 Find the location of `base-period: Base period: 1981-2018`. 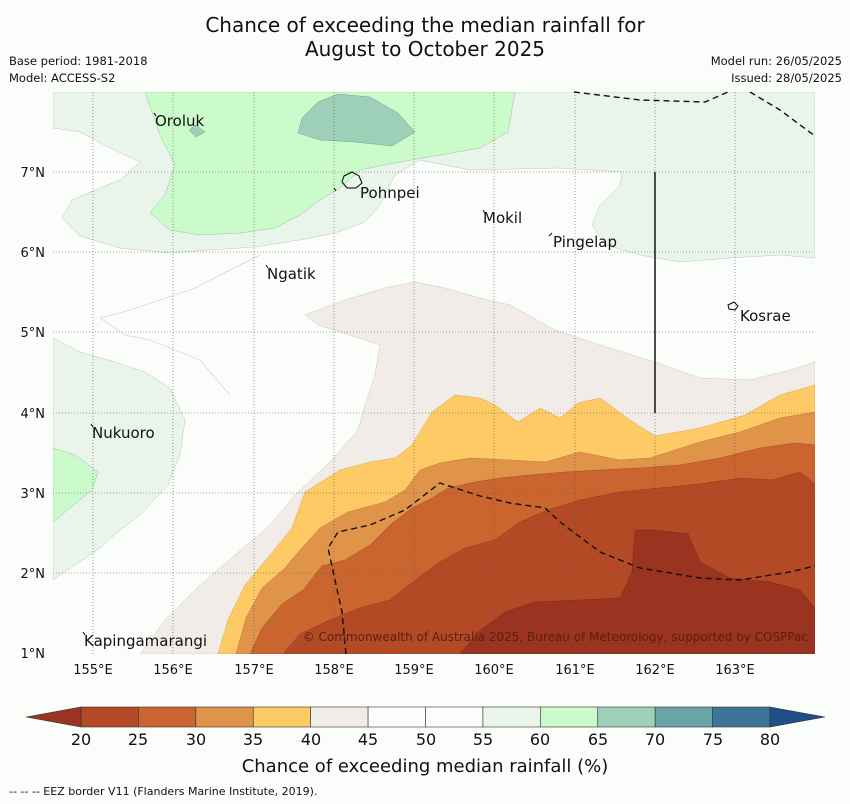

base-period: Base period: 1981-2018 is located at coordinates (78, 61).